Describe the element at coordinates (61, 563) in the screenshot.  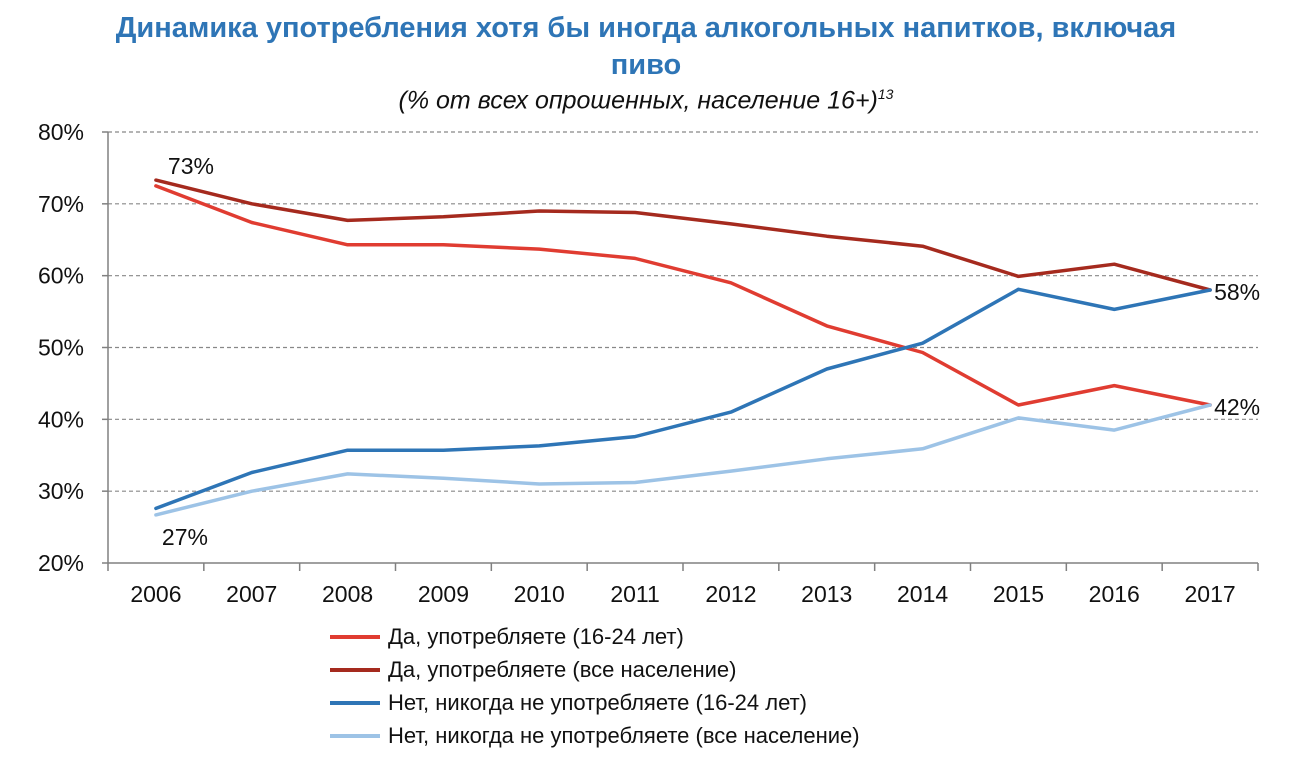
I see `y-tick-label: 20%` at that location.